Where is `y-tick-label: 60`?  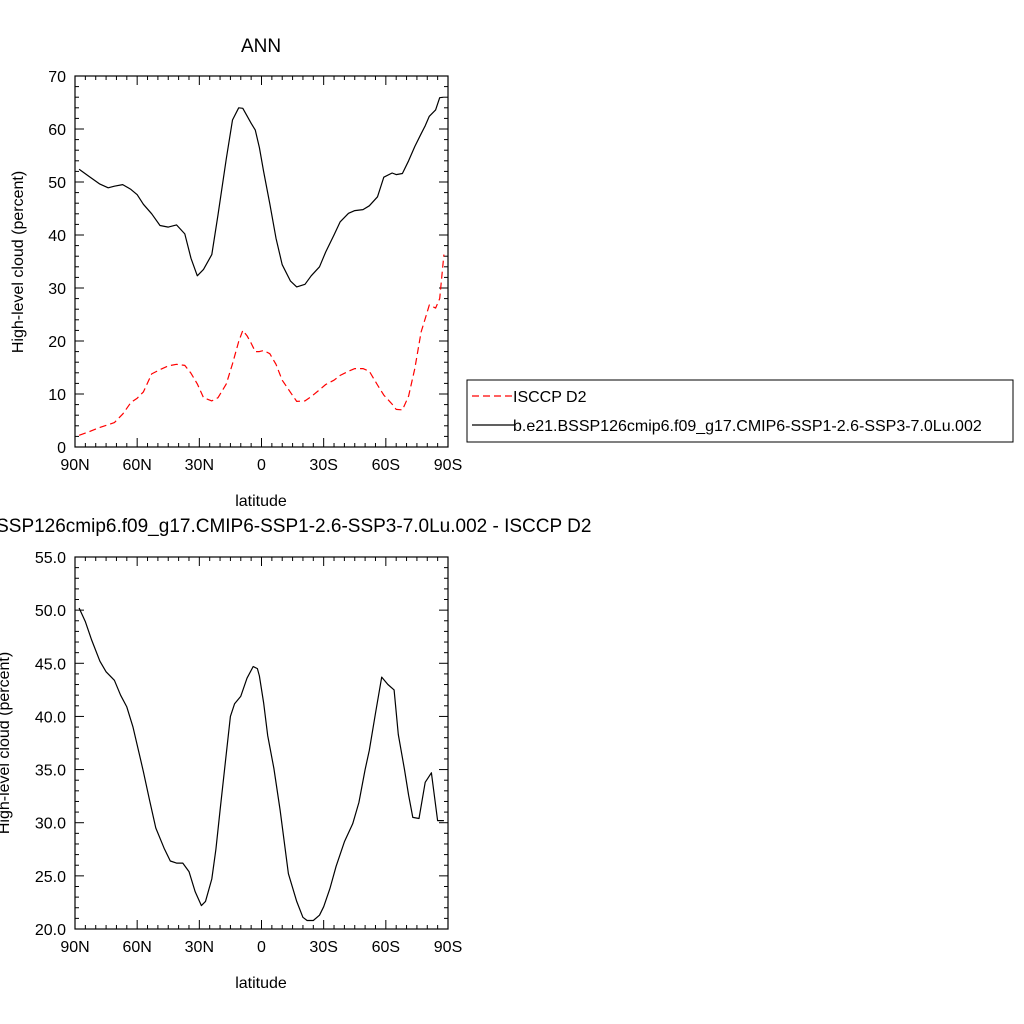 y-tick-label: 60 is located at coordinates (57, 130).